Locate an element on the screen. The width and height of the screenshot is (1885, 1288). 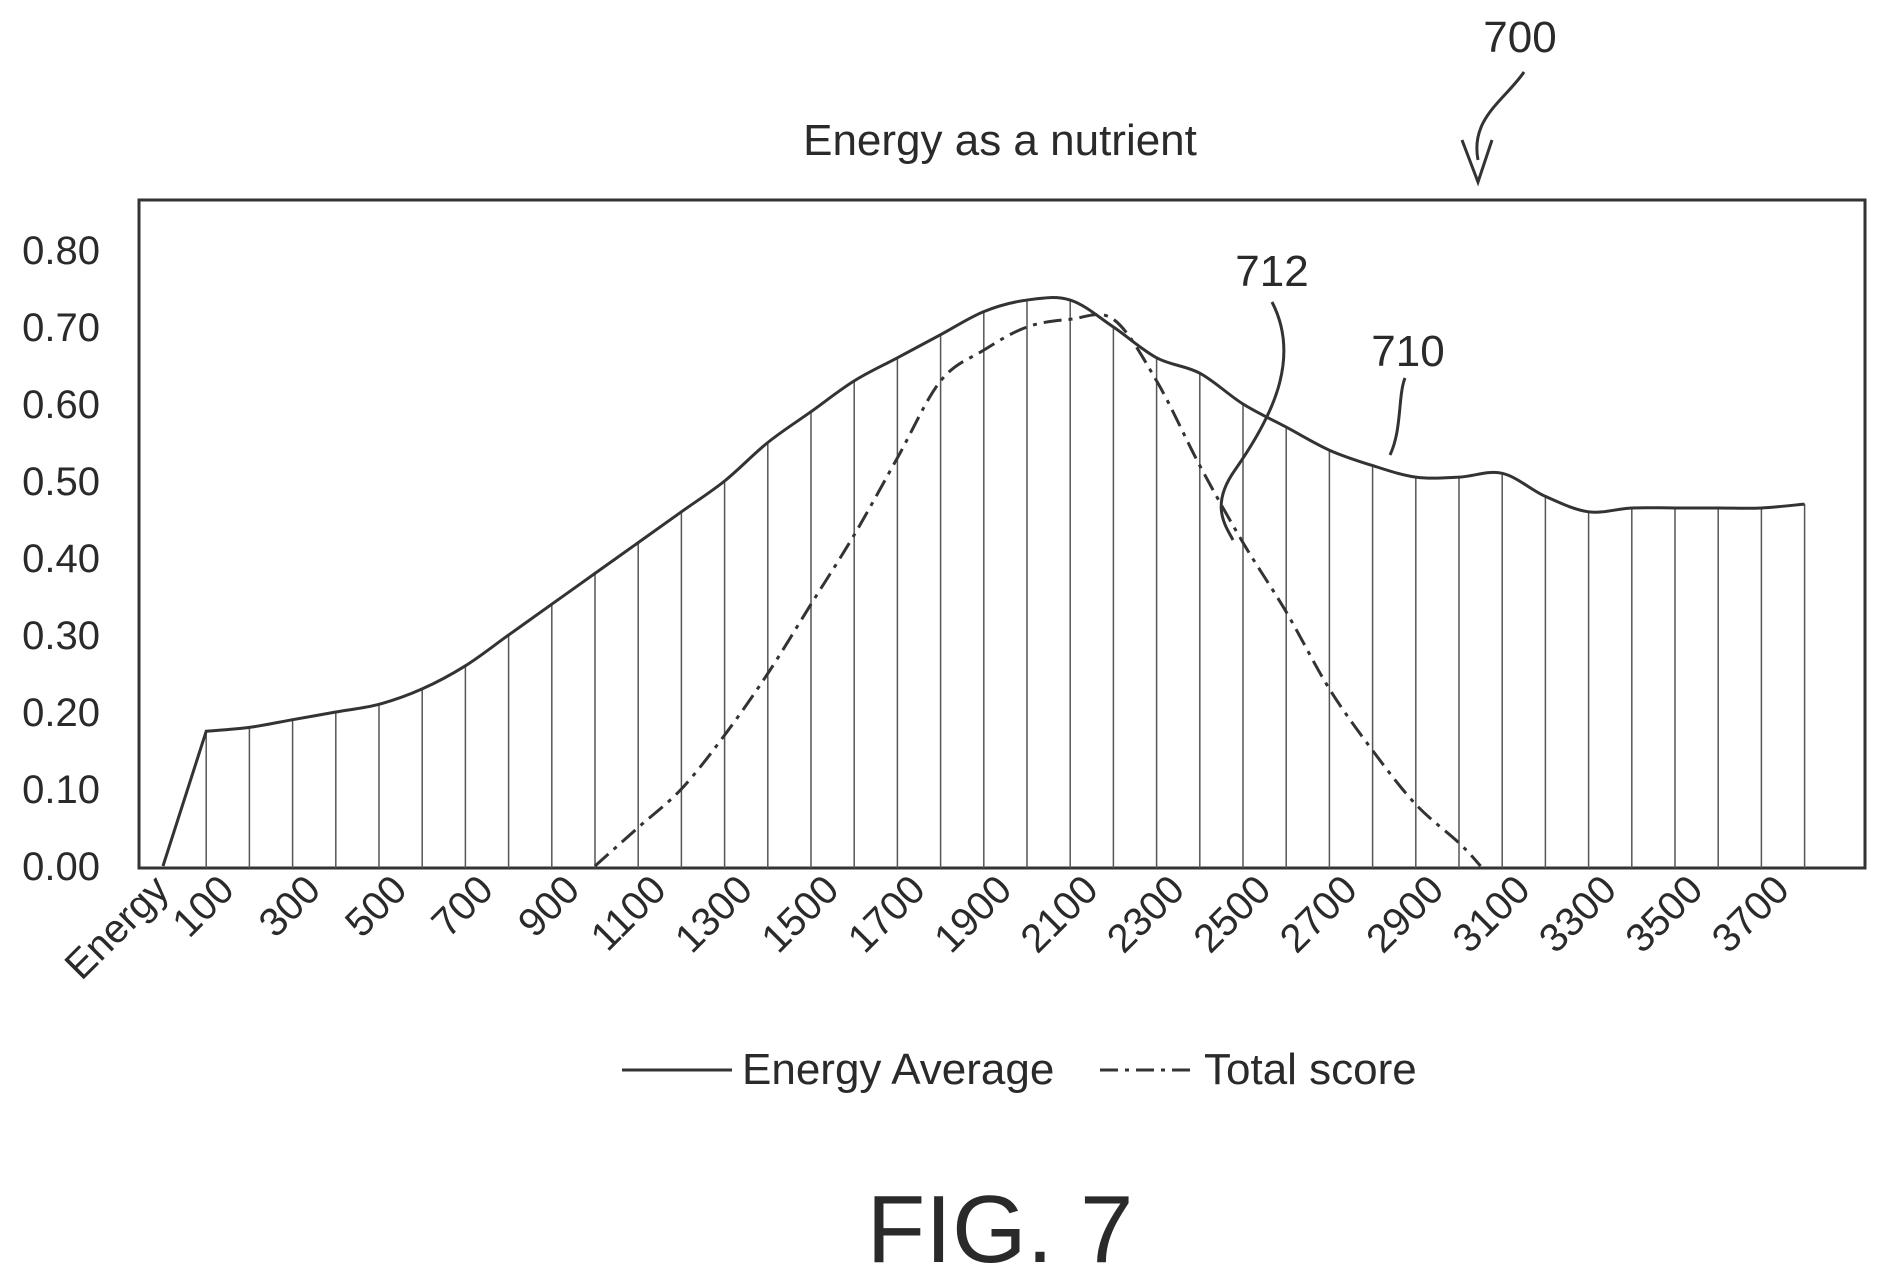
y-tick-label: 0.00 is located at coordinates (61, 867).